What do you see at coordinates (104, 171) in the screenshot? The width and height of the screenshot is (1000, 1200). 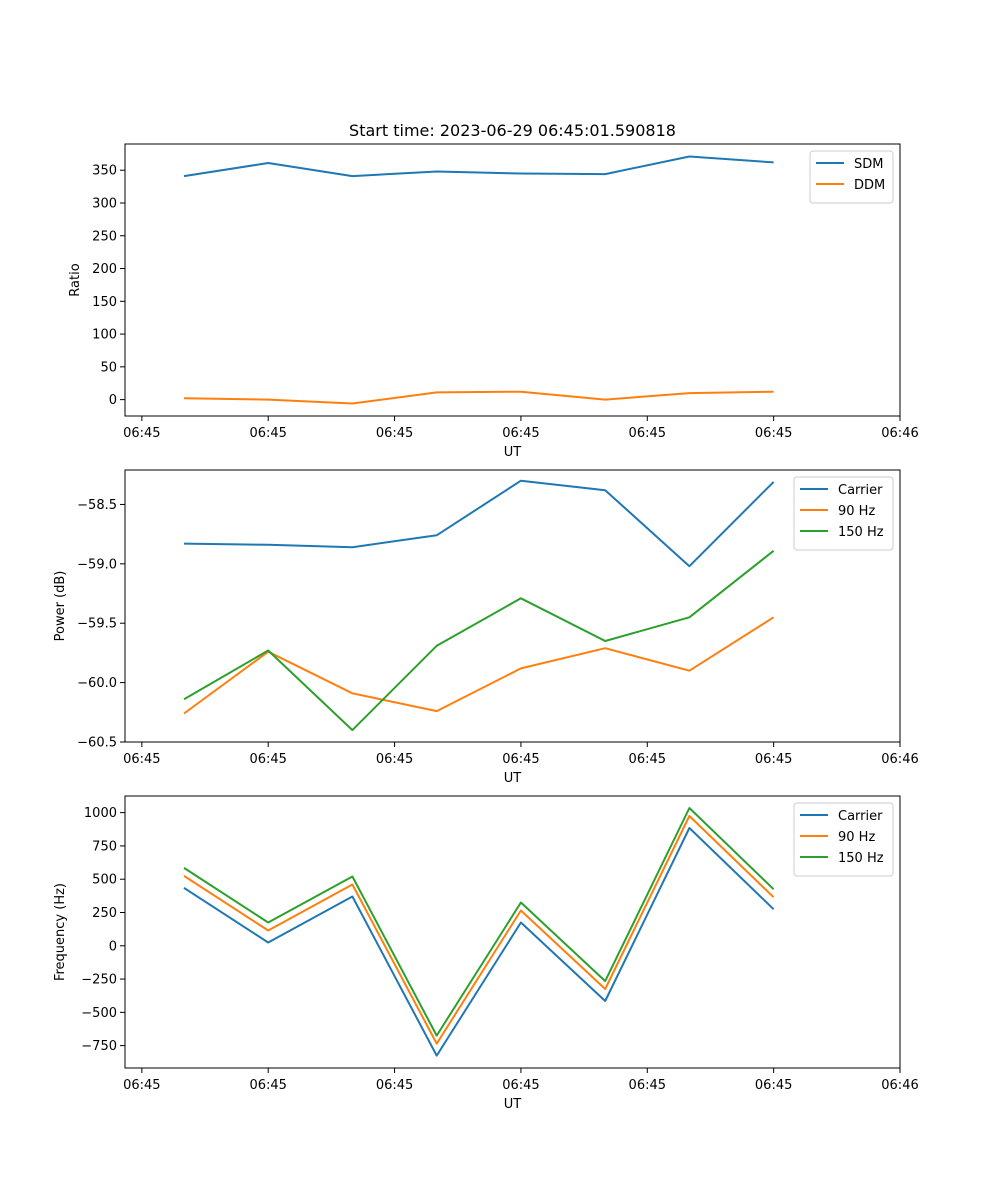 I see `y-tick-label: 350` at bounding box center [104, 171].